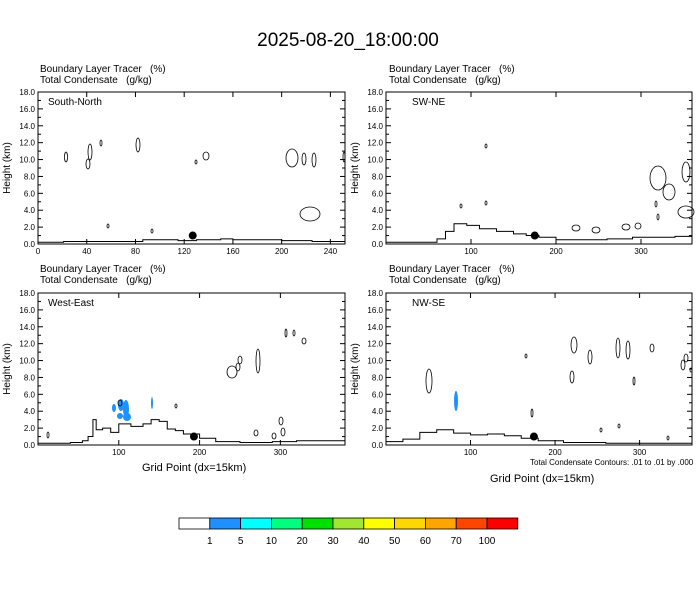  I want to click on panel-label: West-East, so click(71, 303).